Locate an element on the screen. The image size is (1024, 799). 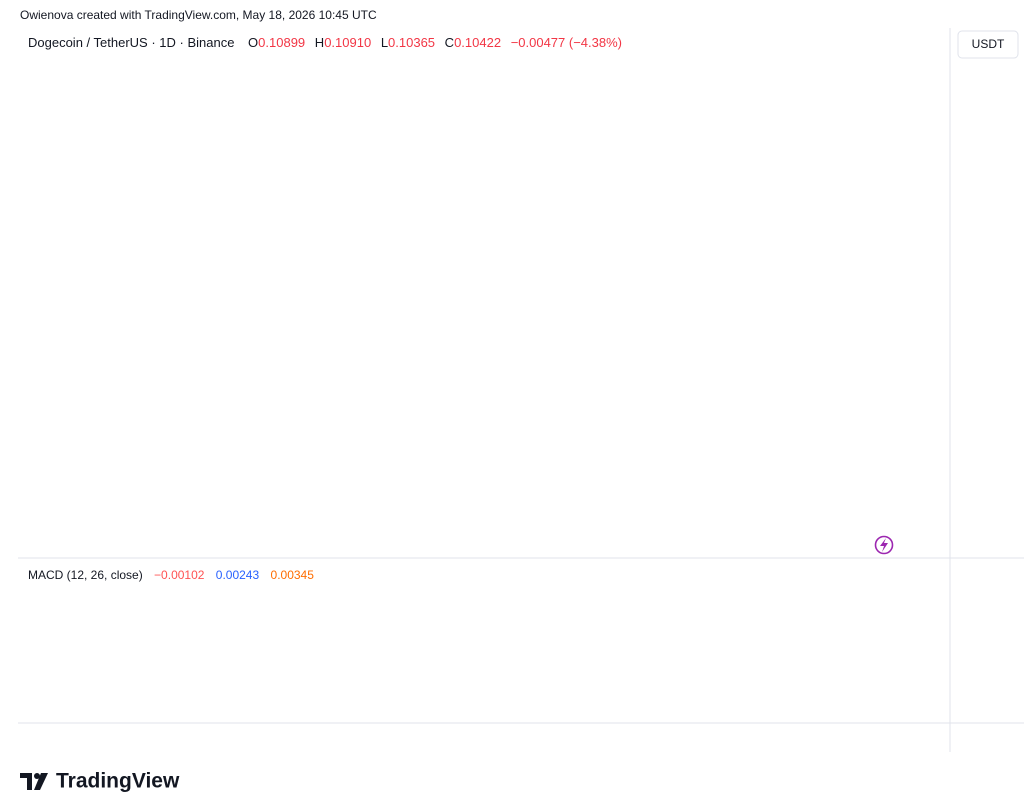
macd-legend-macd: 0.00243 is located at coordinates (238, 575).